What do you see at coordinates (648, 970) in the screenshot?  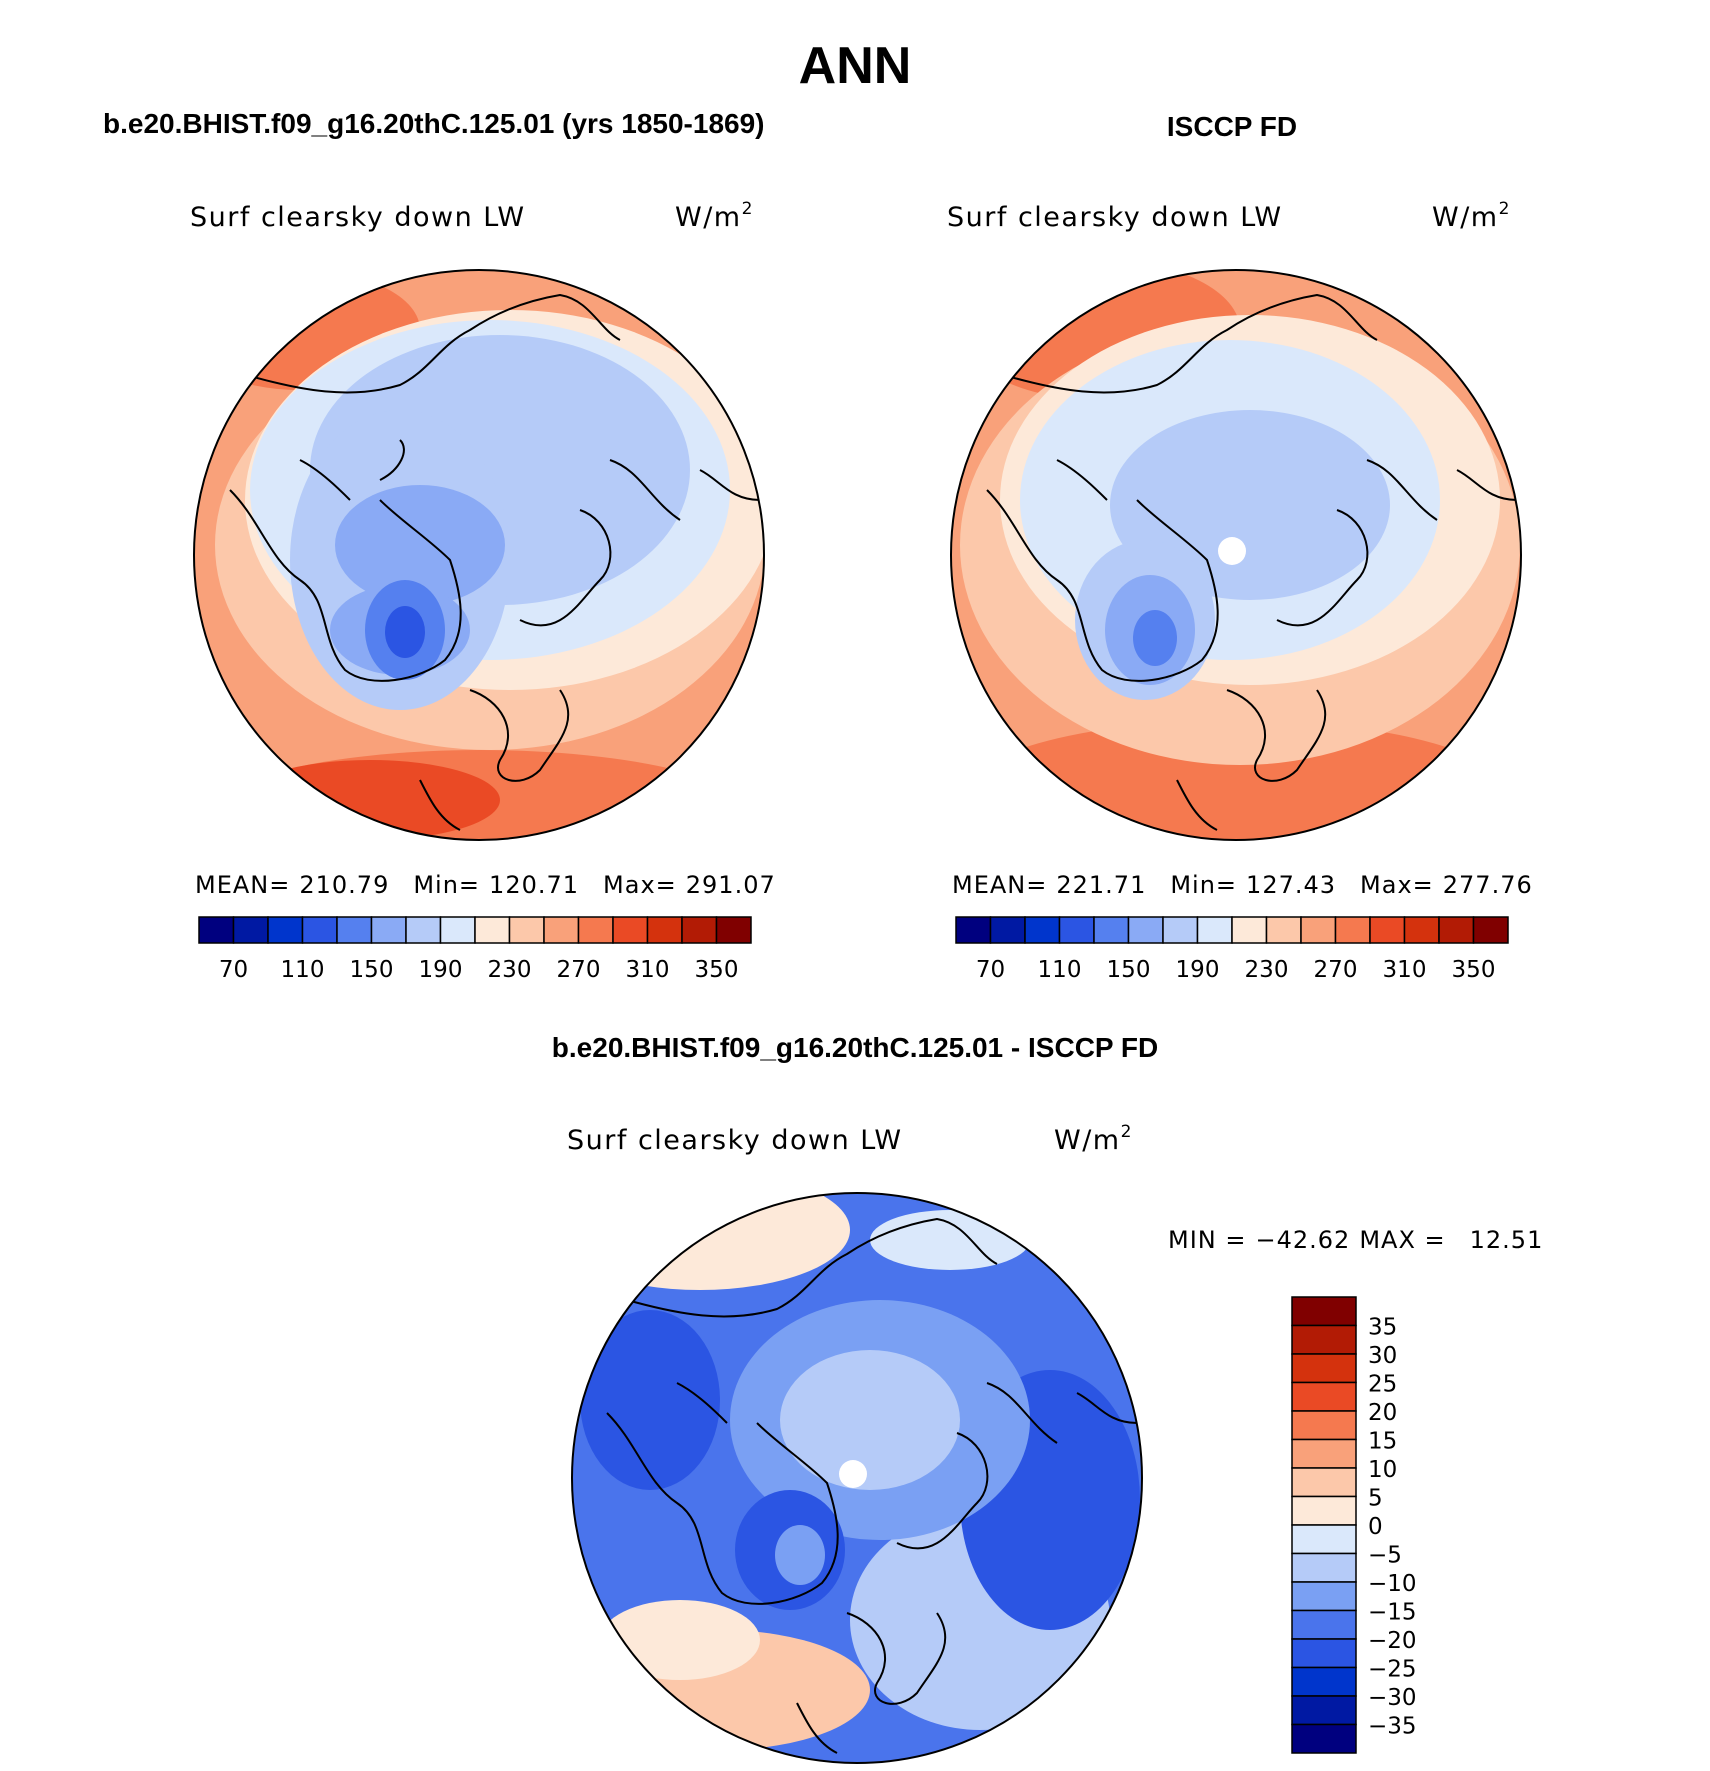 I see `panel-model-colorbar-tick-label: 310` at bounding box center [648, 970].